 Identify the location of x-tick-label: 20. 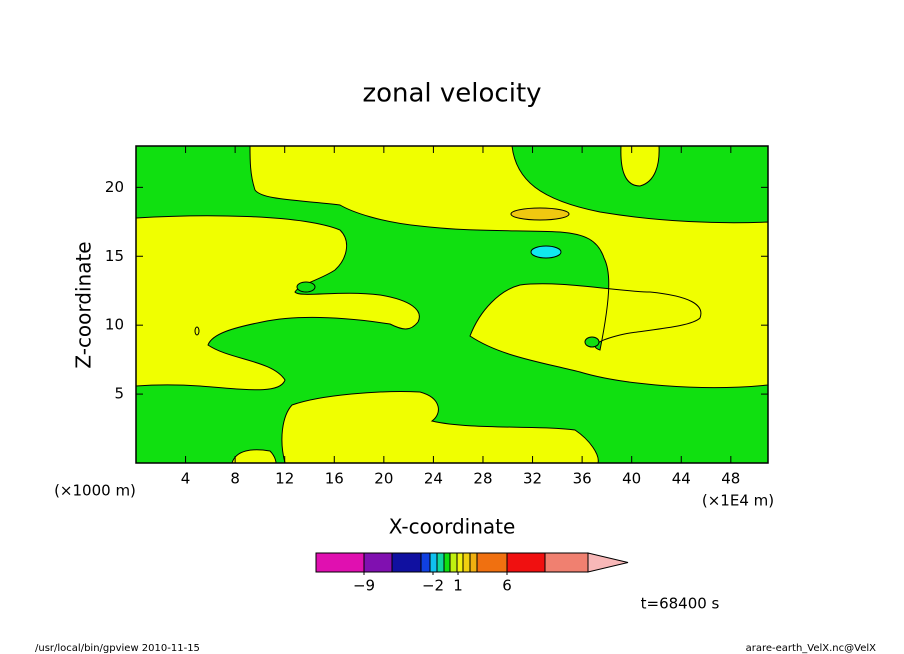
(383, 479).